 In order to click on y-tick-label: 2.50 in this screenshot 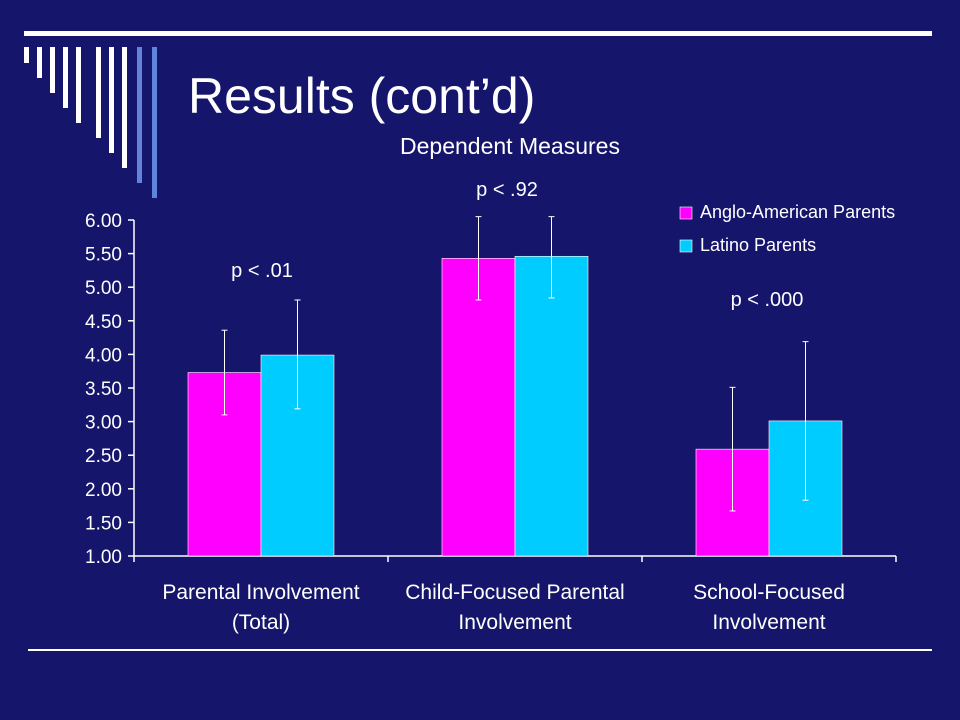, I will do `click(103, 456)`.